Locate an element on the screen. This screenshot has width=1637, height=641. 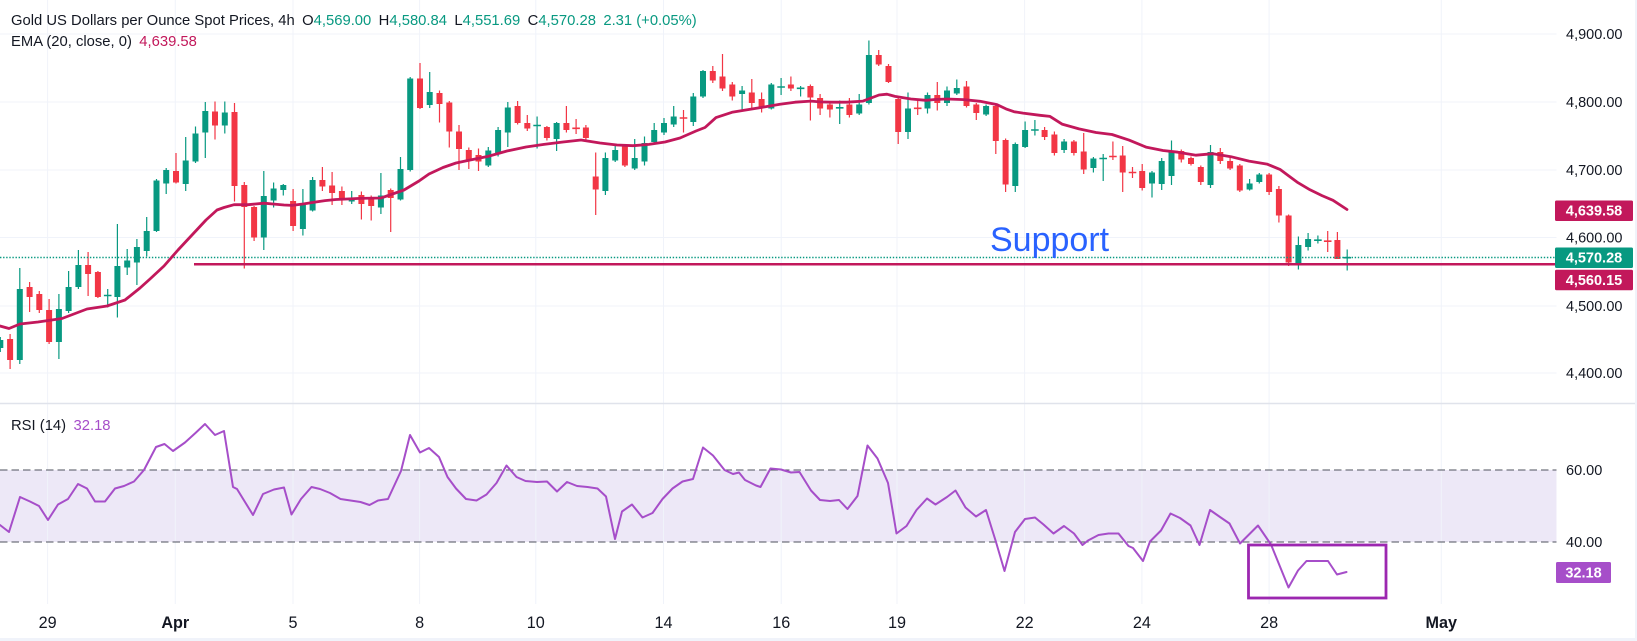
svg-text: 4,400.00 is located at coordinates (1594, 374).